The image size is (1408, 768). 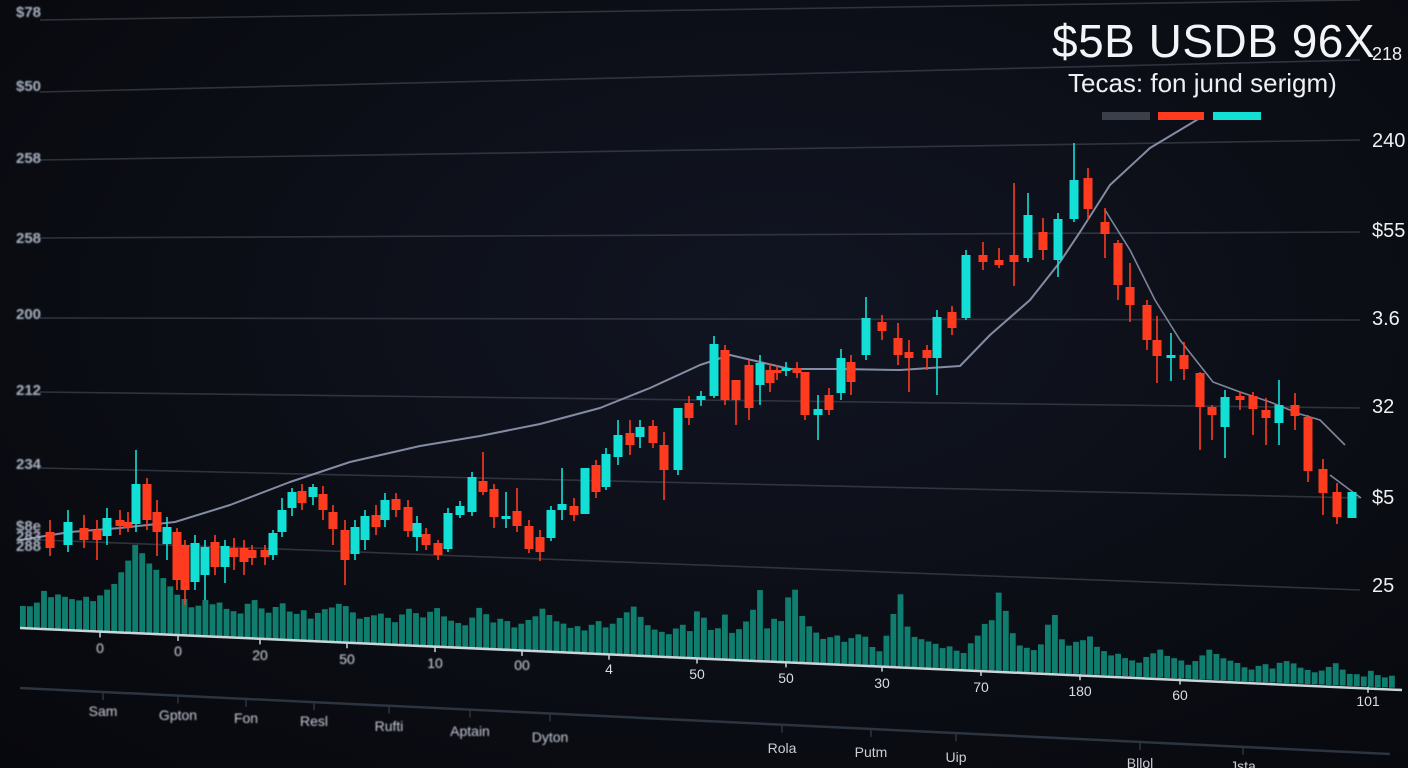 What do you see at coordinates (1383, 498) in the screenshot?
I see `right-y-label: $5` at bounding box center [1383, 498].